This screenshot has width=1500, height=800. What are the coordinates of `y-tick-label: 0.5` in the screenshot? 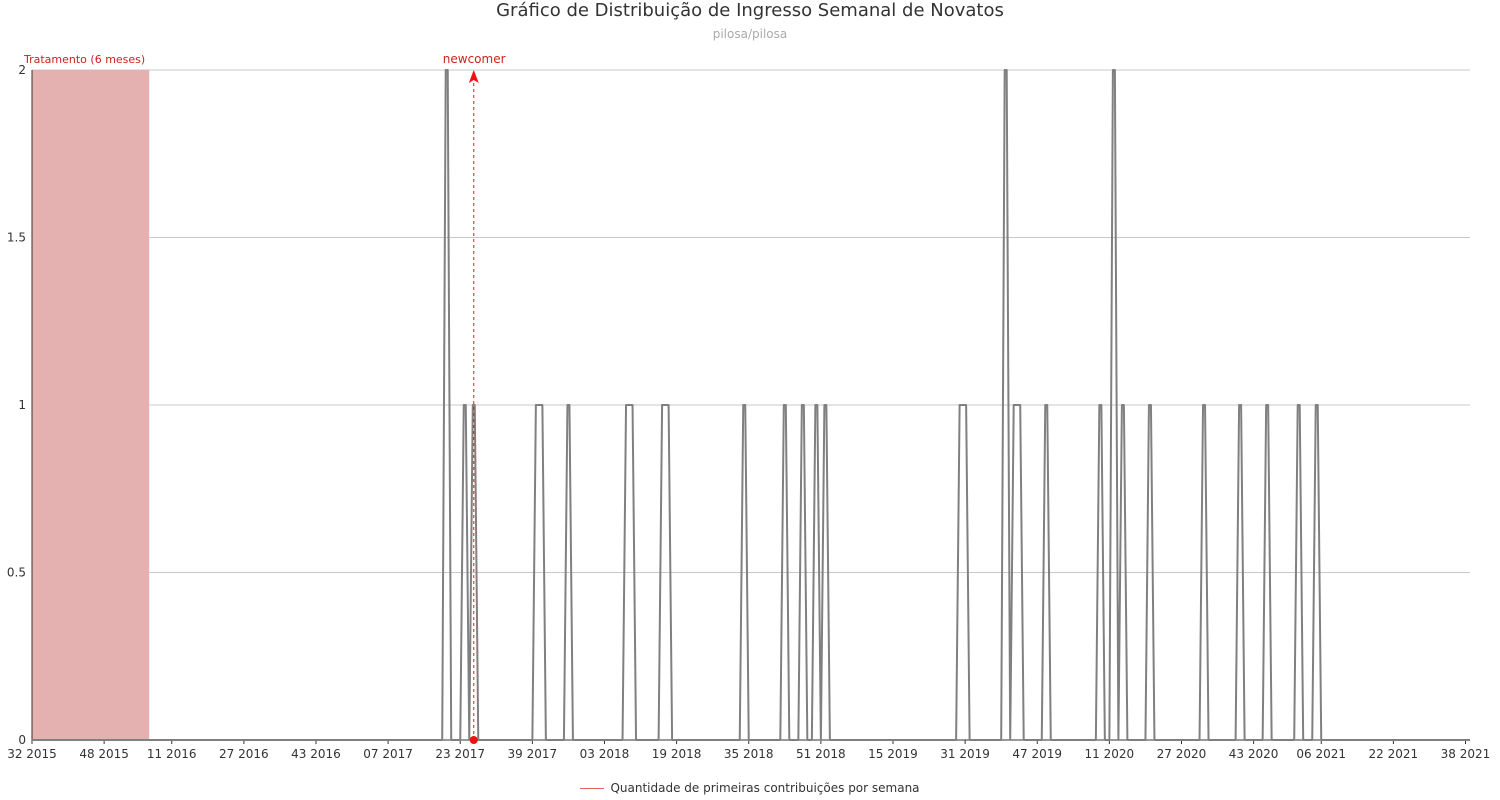 It's located at (16, 573).